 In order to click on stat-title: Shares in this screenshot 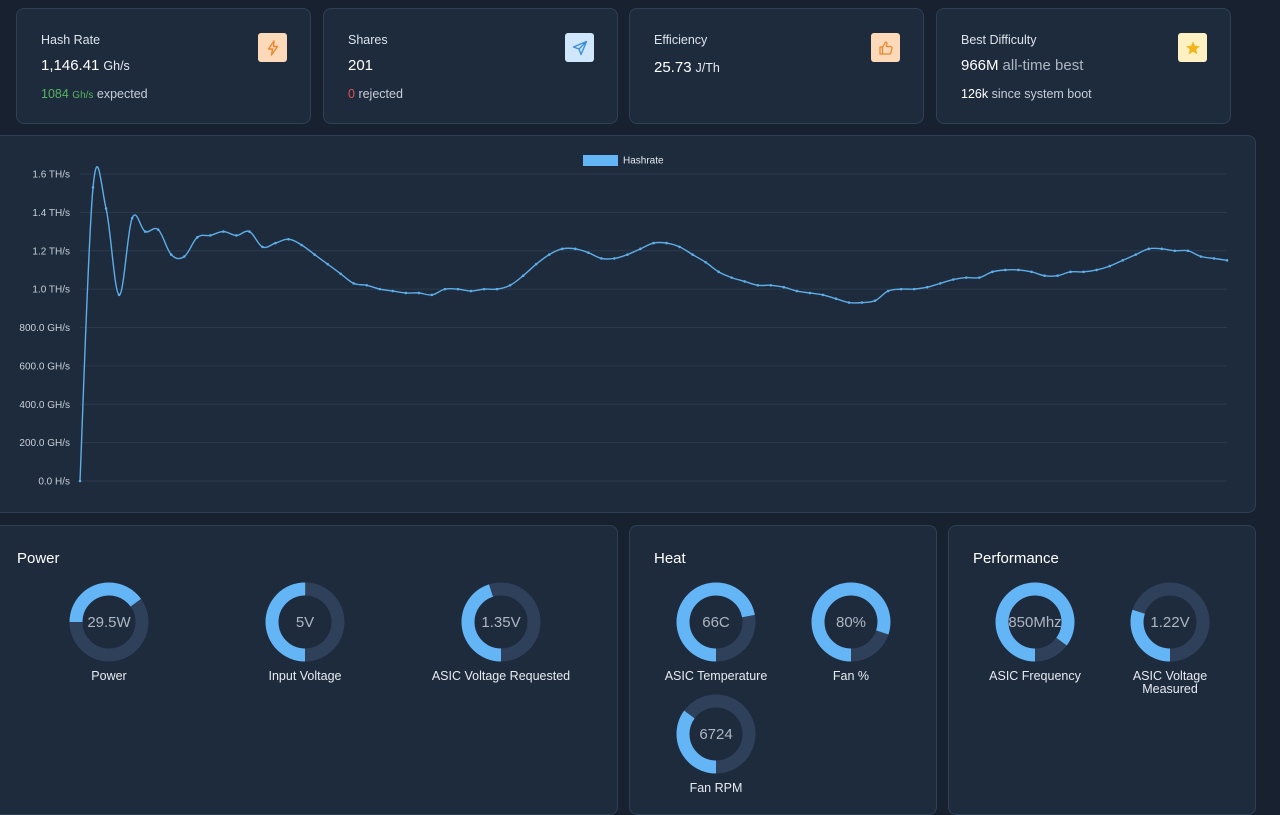, I will do `click(368, 40)`.